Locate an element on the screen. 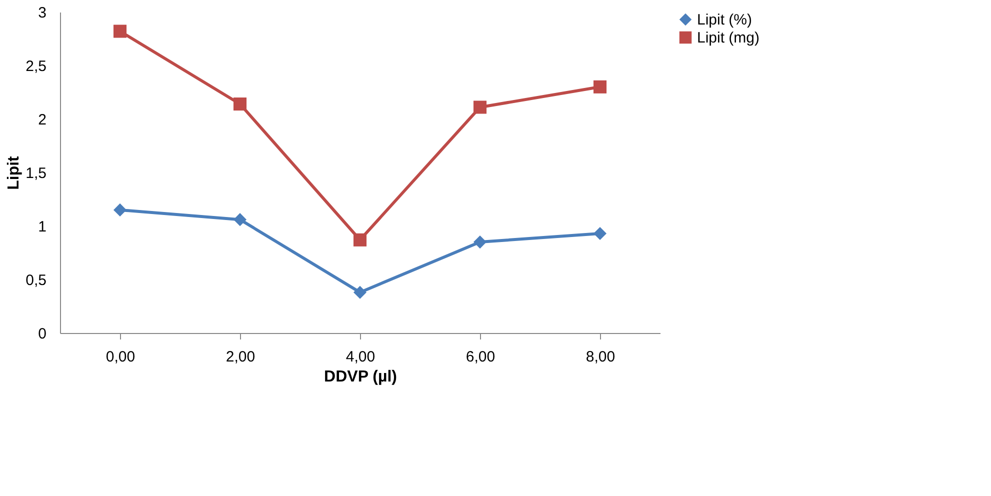  legend-label: Lipit (mg) is located at coordinates (728, 38).